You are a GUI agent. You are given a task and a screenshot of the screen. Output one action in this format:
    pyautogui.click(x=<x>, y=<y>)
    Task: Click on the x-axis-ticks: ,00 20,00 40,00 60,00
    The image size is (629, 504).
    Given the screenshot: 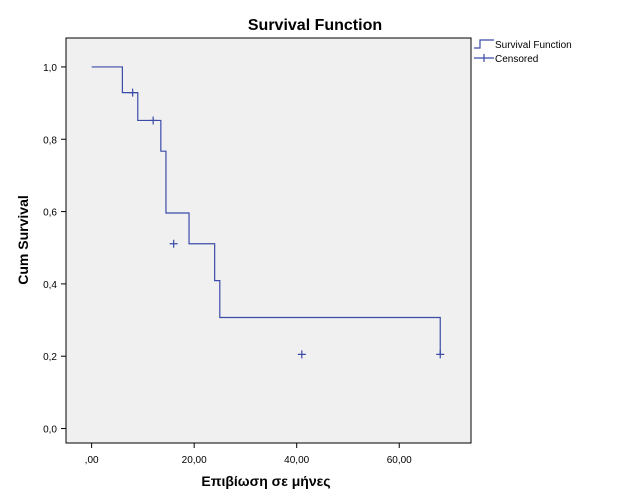 What is the action you would take?
    pyautogui.click(x=248, y=454)
    